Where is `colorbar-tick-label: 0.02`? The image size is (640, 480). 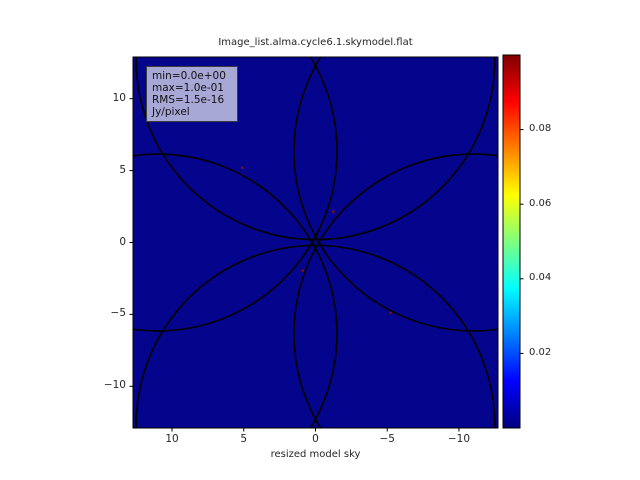 colorbar-tick-label: 0.02 is located at coordinates (540, 352).